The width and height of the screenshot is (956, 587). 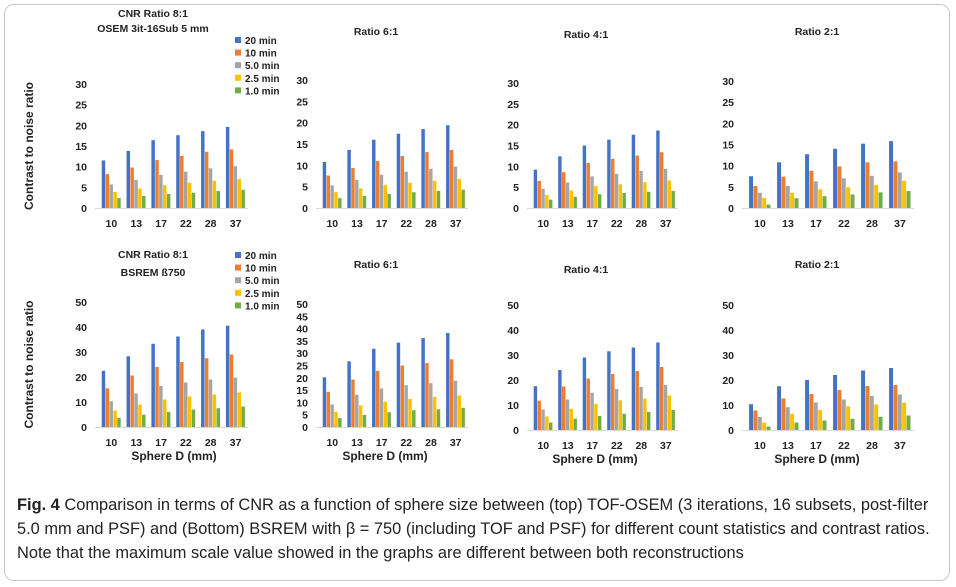 What do you see at coordinates (152, 29) in the screenshot?
I see `chart-subtitle: OSEM 3it-16Sub 5 mm` at bounding box center [152, 29].